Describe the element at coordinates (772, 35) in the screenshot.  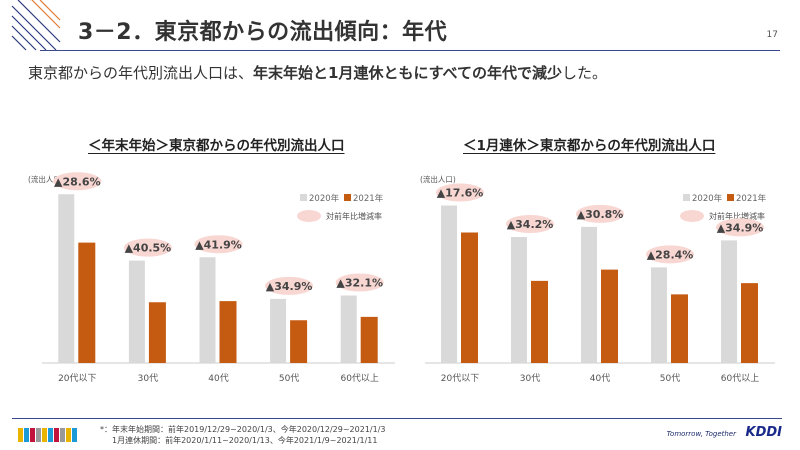
I see `page-number: 17` at that location.